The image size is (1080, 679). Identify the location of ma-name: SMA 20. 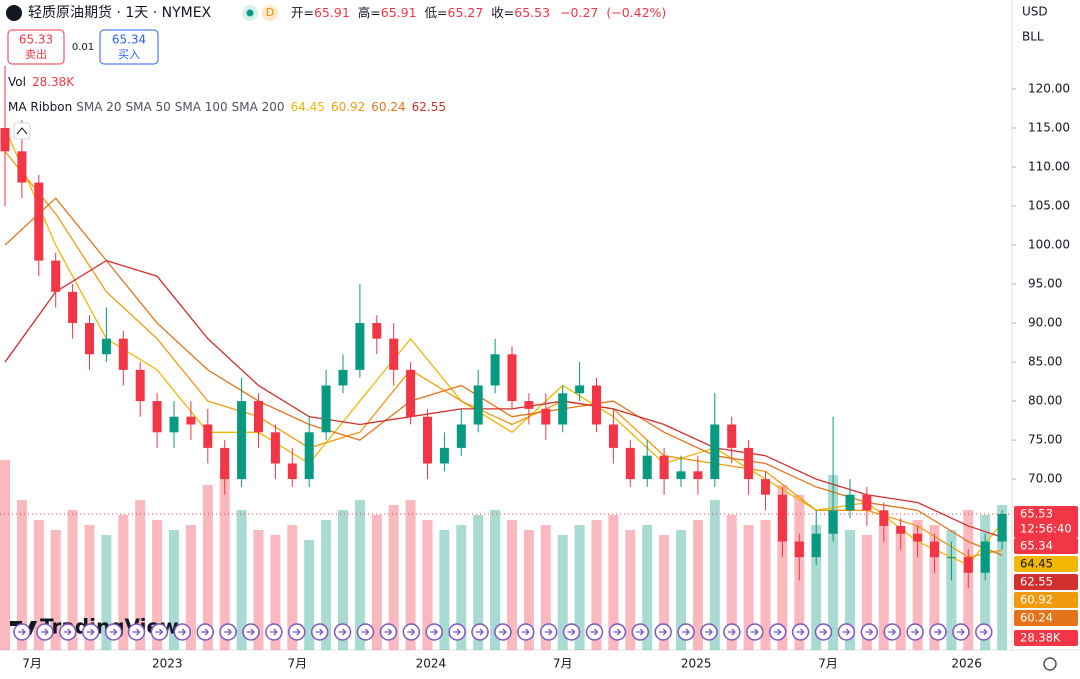
(98, 107).